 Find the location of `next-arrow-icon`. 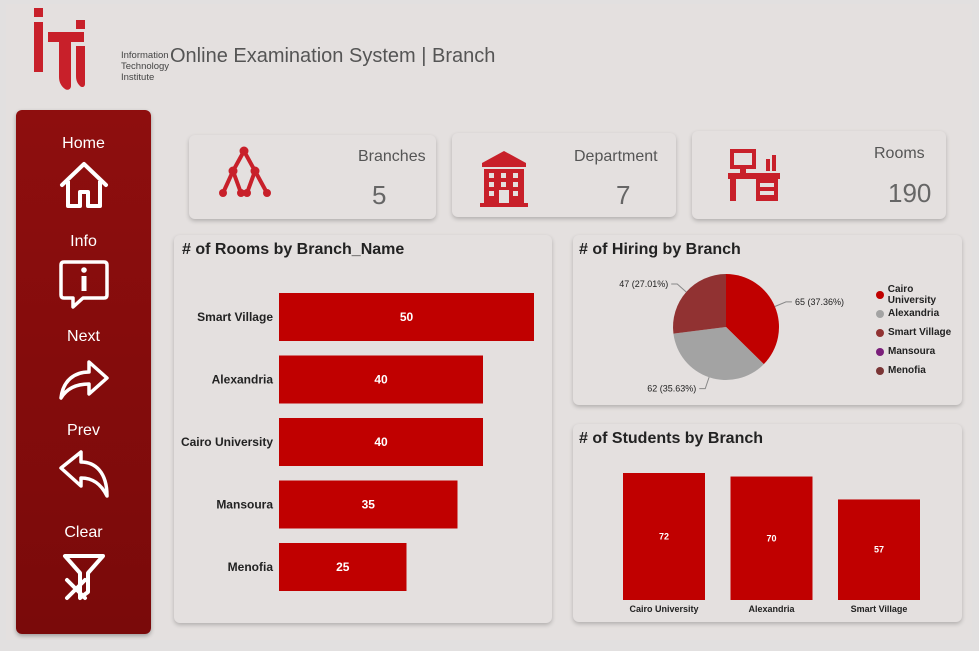

next-arrow-icon is located at coordinates (83, 380).